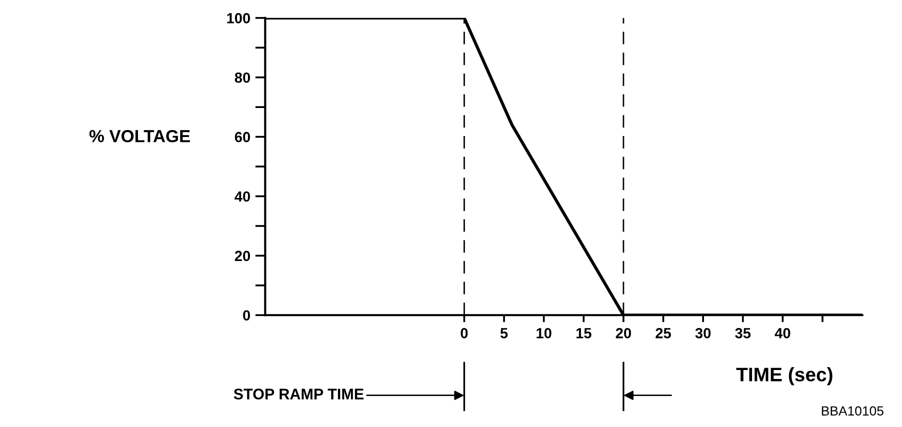  Describe the element at coordinates (623, 333) in the screenshot. I see `x-tick-label: 20` at that location.